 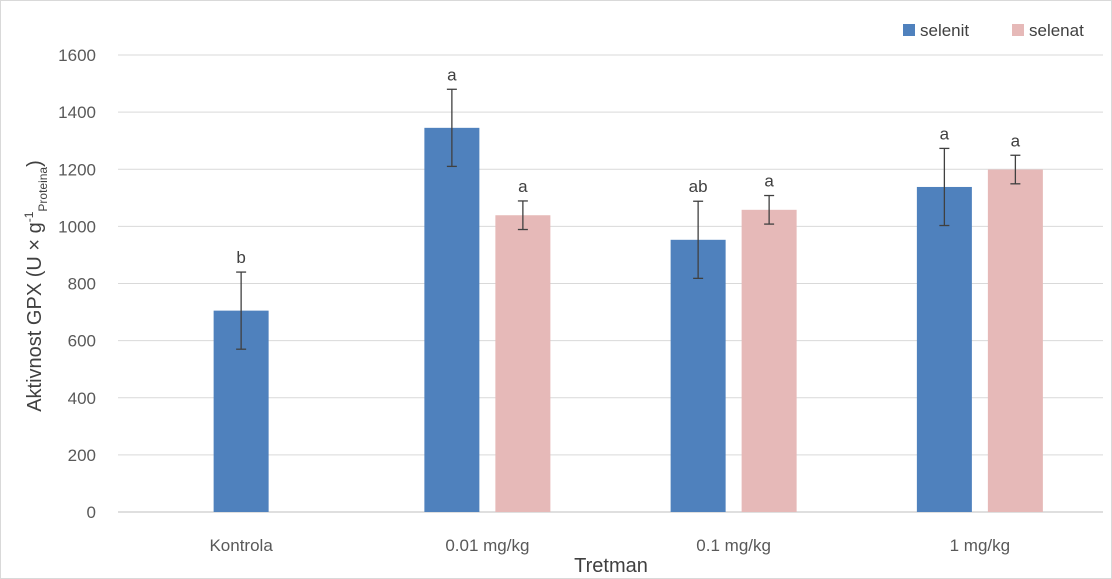 I want to click on y-axis-title: Aktivnost GPX (U × g-1Proteina), so click(x=36, y=286).